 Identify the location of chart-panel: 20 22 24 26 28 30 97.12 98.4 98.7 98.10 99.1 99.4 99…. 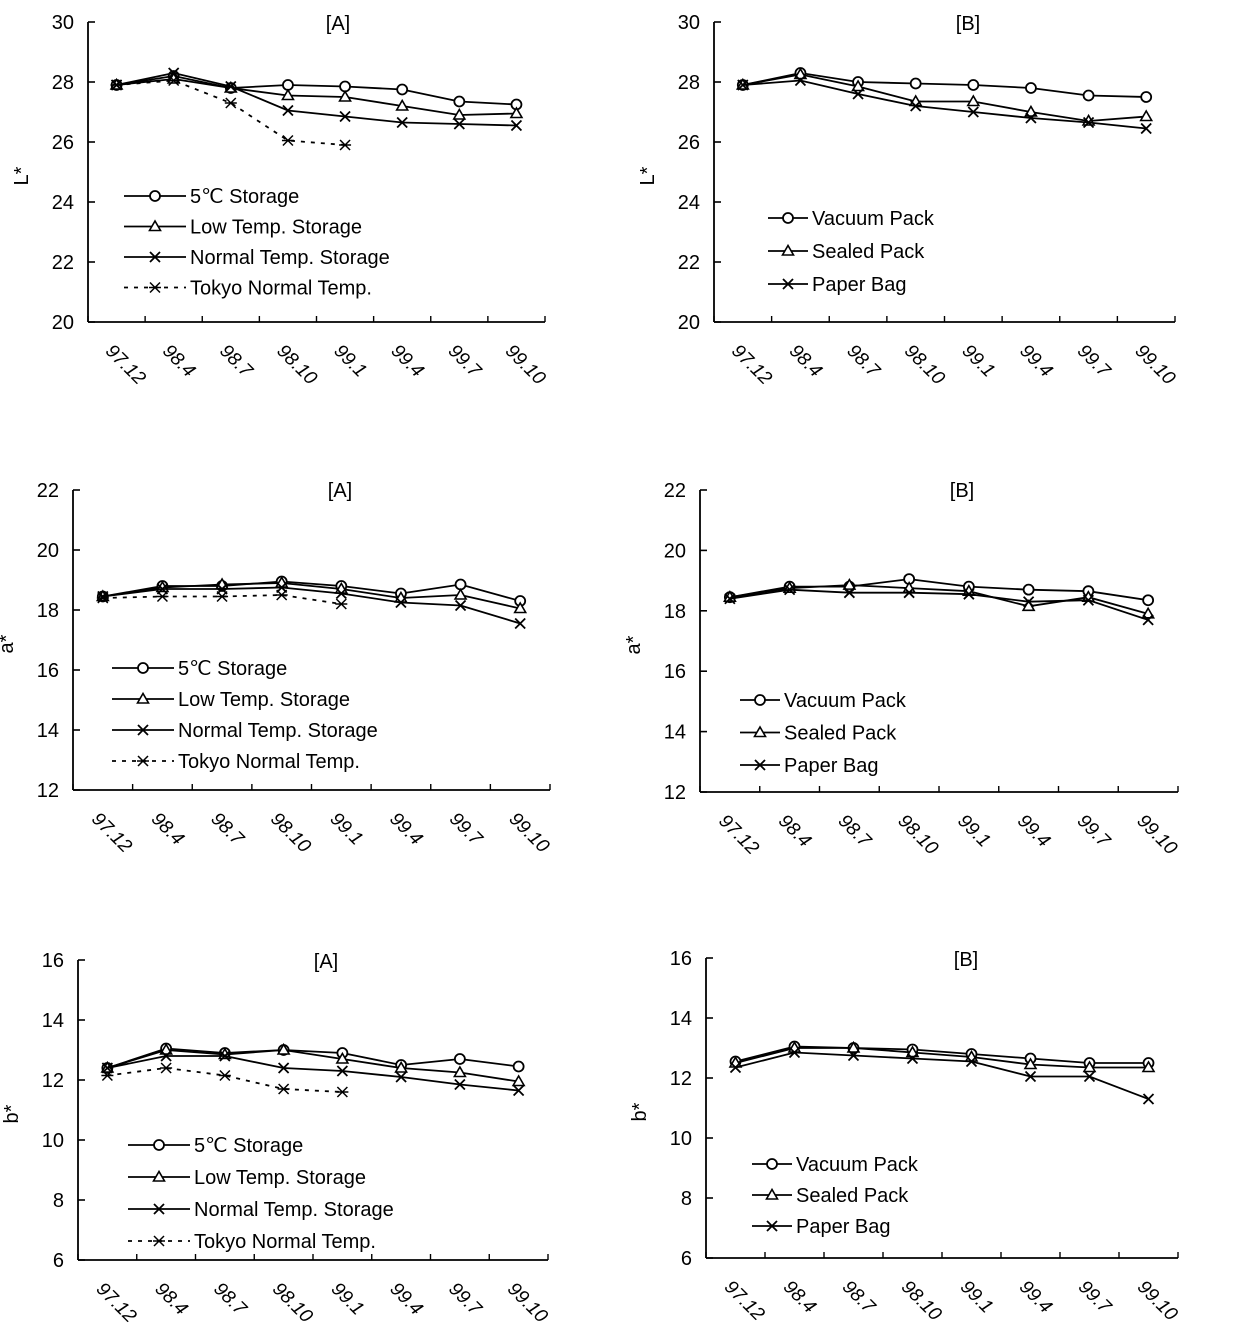
(280, 200).